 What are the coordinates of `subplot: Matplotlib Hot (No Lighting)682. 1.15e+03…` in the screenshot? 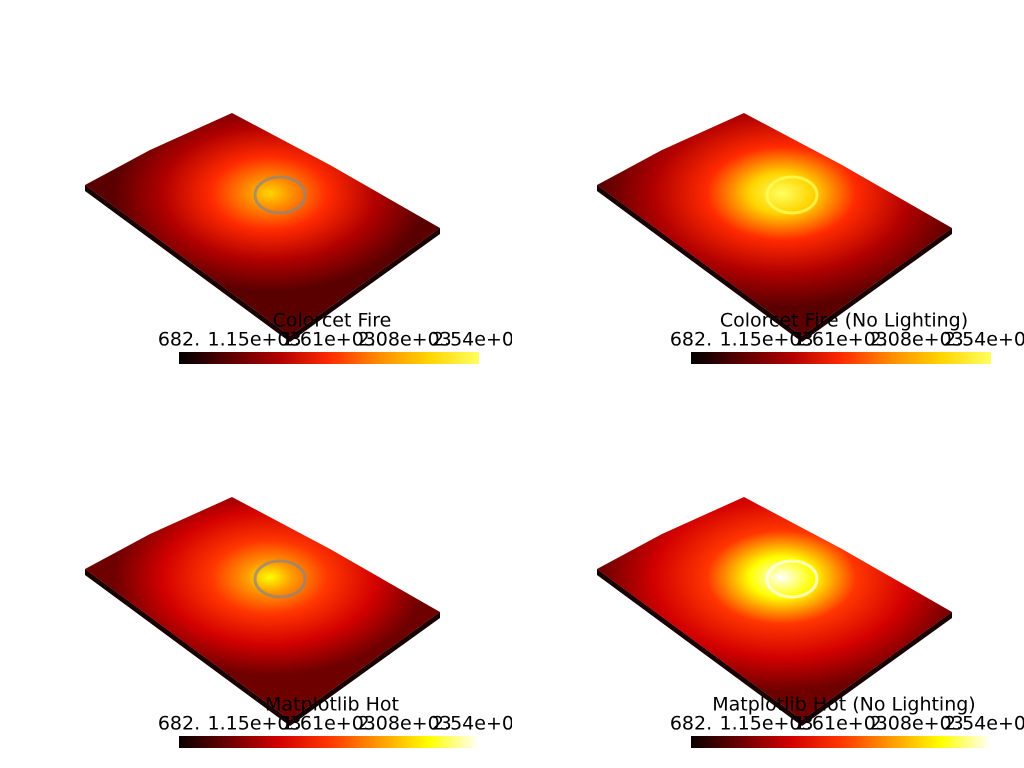 It's located at (810, 622).